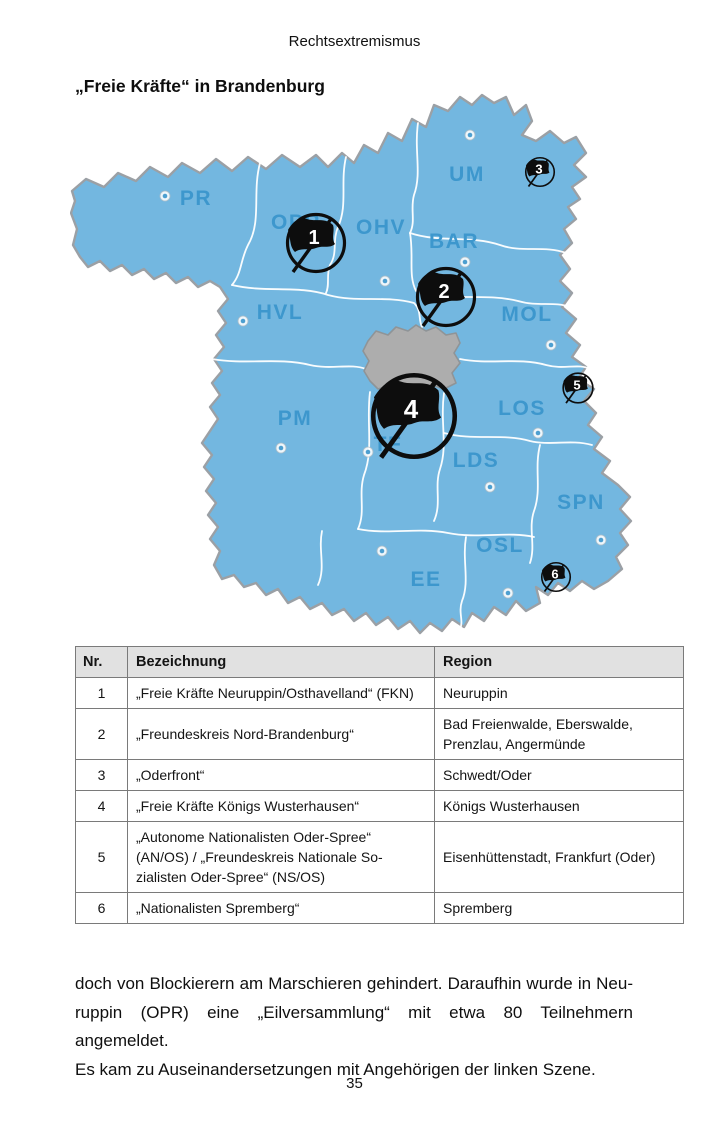 This screenshot has width=709, height=1123. What do you see at coordinates (313, 238) in the screenshot?
I see `marker-number: 1` at bounding box center [313, 238].